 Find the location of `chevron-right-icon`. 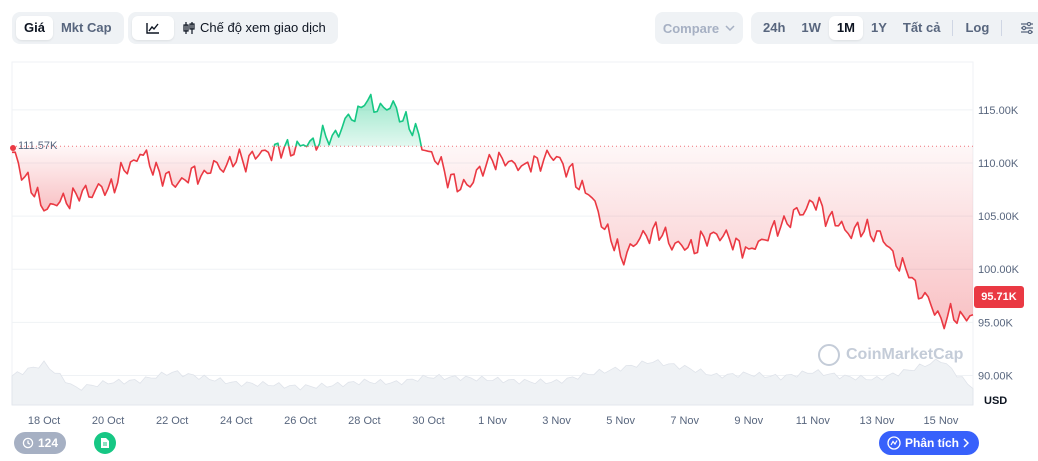

chevron-right-icon is located at coordinates (966, 443).